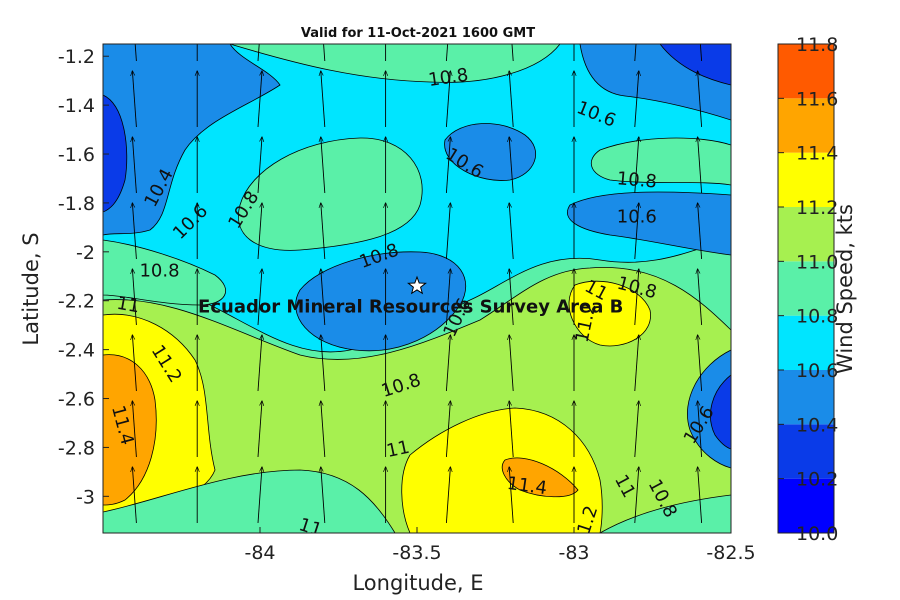 The image size is (900, 600). Describe the element at coordinates (817, 262) in the screenshot. I see `colorbar-tick-label: 11.0` at that location.